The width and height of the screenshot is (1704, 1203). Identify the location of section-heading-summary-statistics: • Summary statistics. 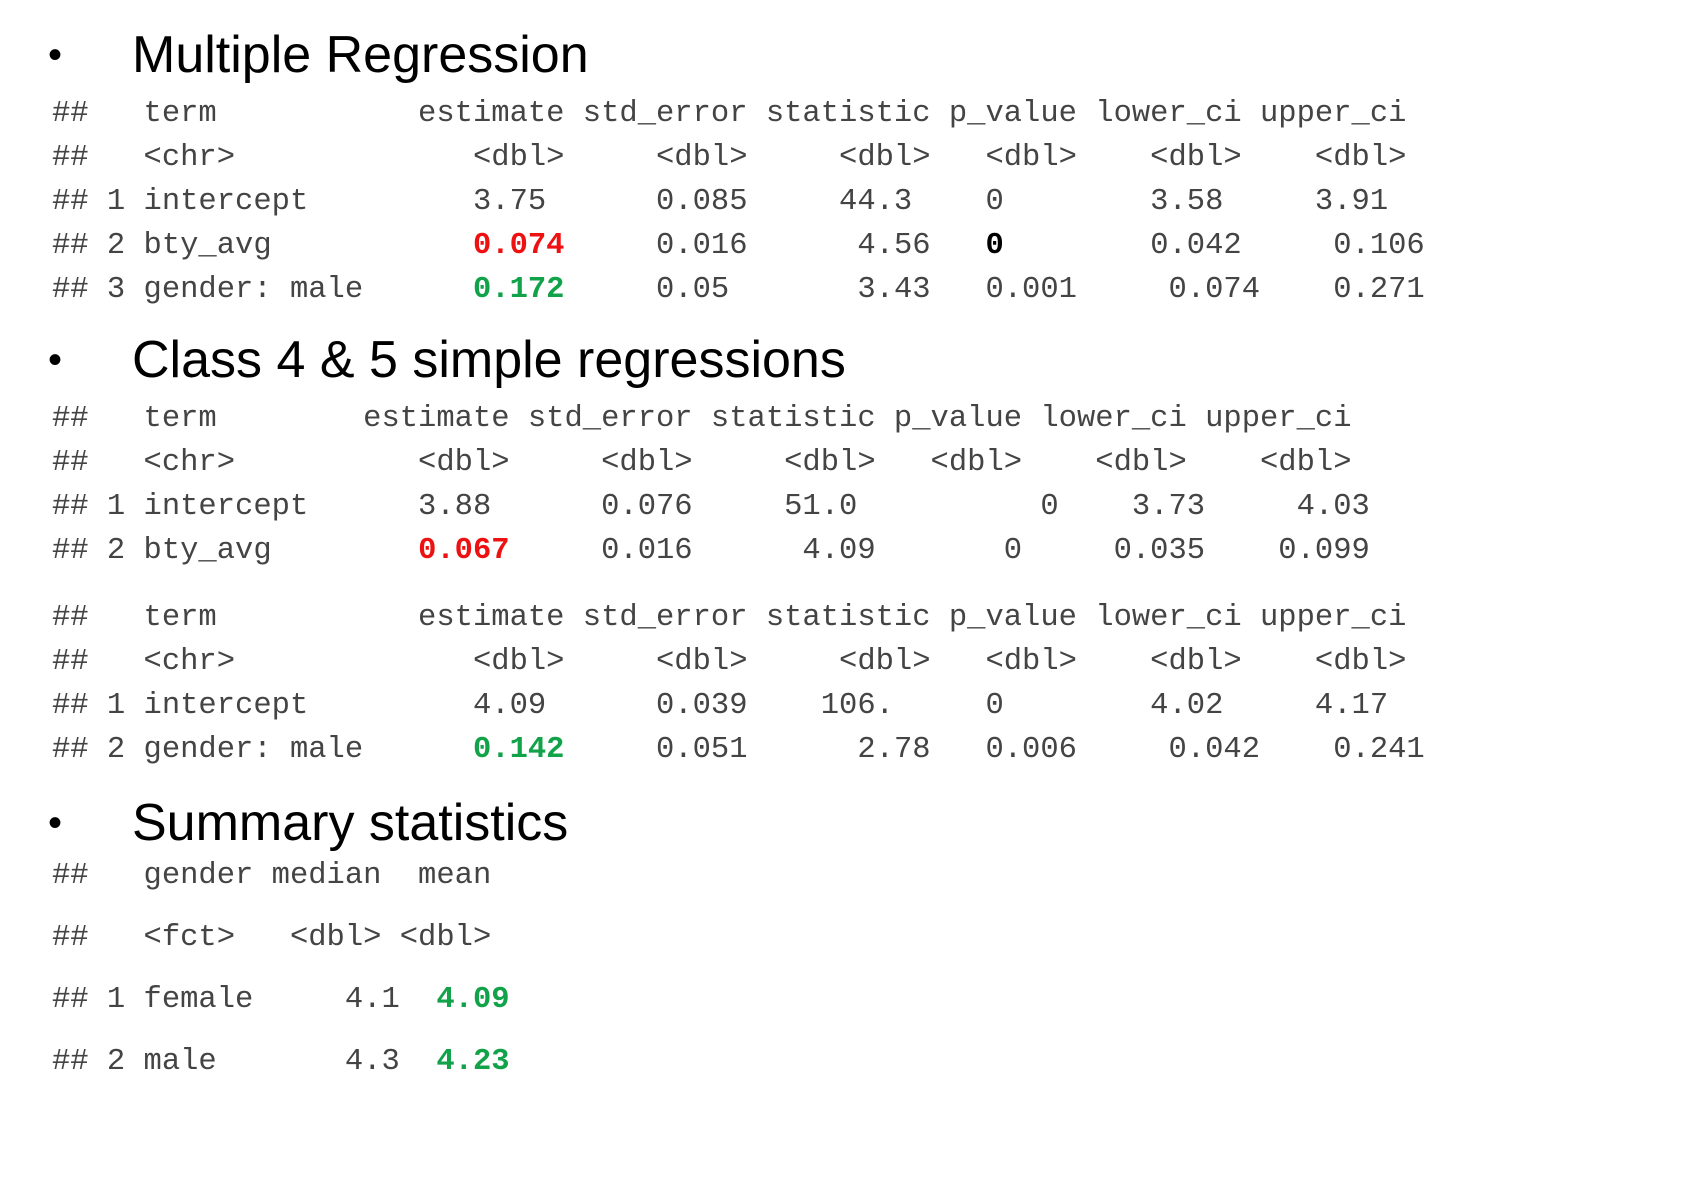
(308, 823).